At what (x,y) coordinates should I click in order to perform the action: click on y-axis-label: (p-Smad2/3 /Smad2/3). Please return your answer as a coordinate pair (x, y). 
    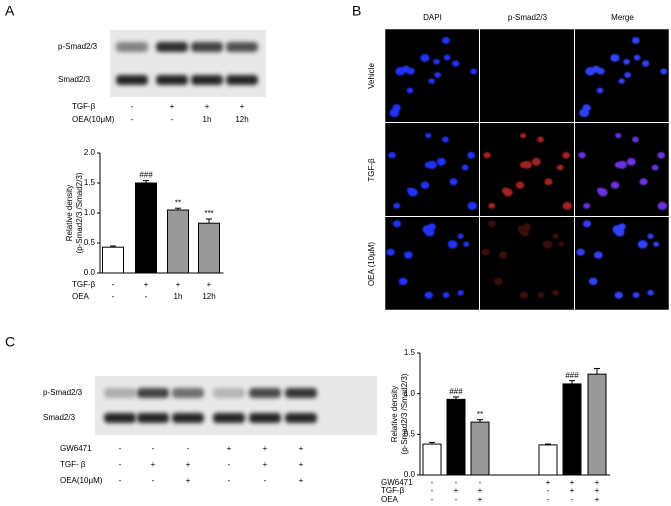
    Looking at the image, I should click on (404, 413).